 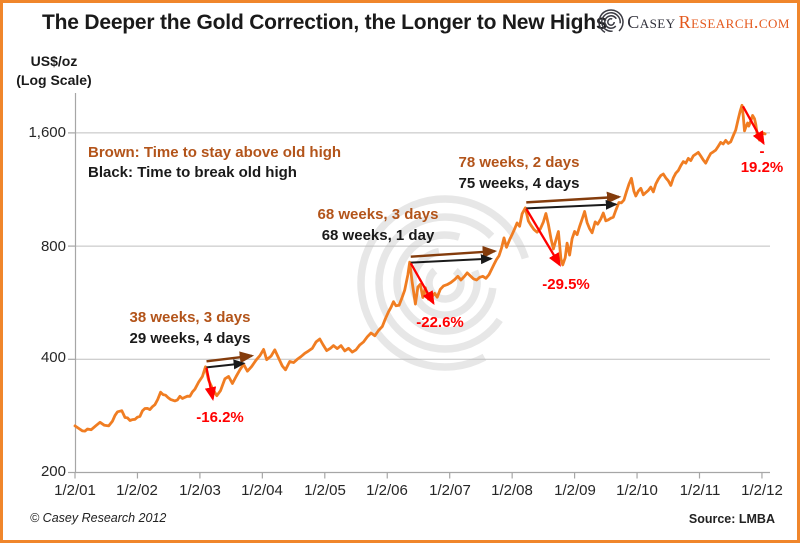 I want to click on x-tick-2005: 1/2/05, so click(x=325, y=490).